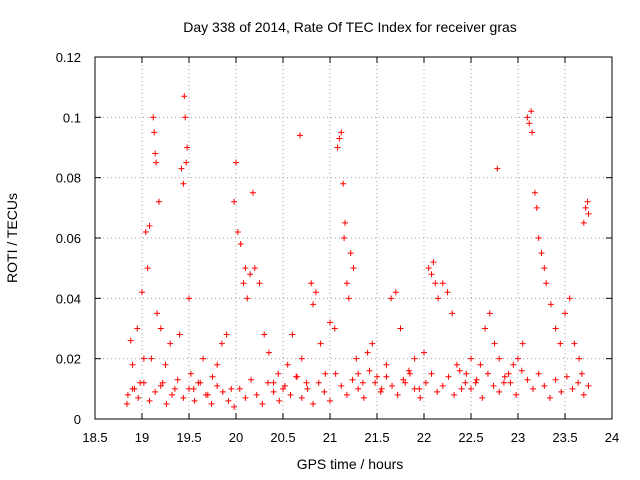 Image resolution: width=640 pixels, height=480 pixels. Describe the element at coordinates (518, 437) in the screenshot. I see `x-tick-label: 23` at that location.